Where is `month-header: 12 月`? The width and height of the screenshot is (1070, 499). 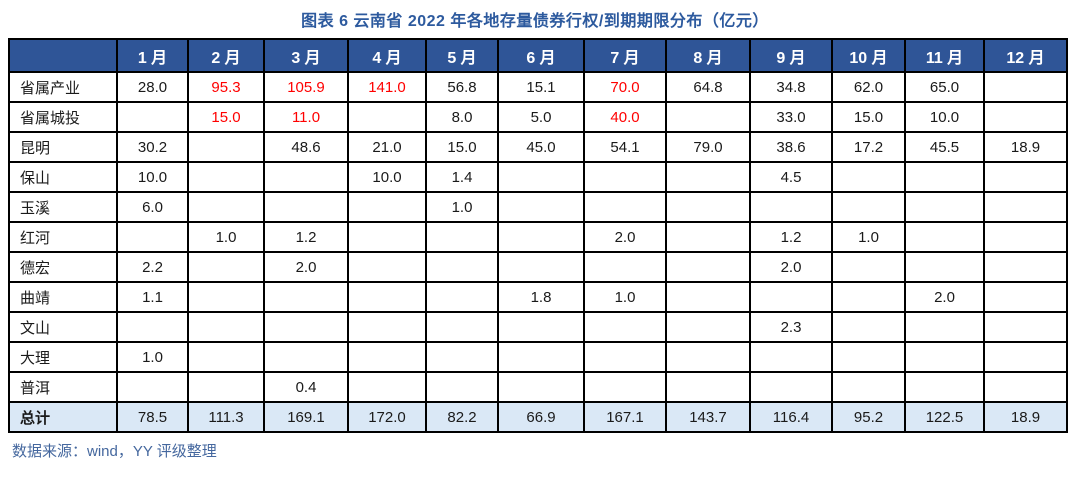 month-header: 12 月 is located at coordinates (1025, 55).